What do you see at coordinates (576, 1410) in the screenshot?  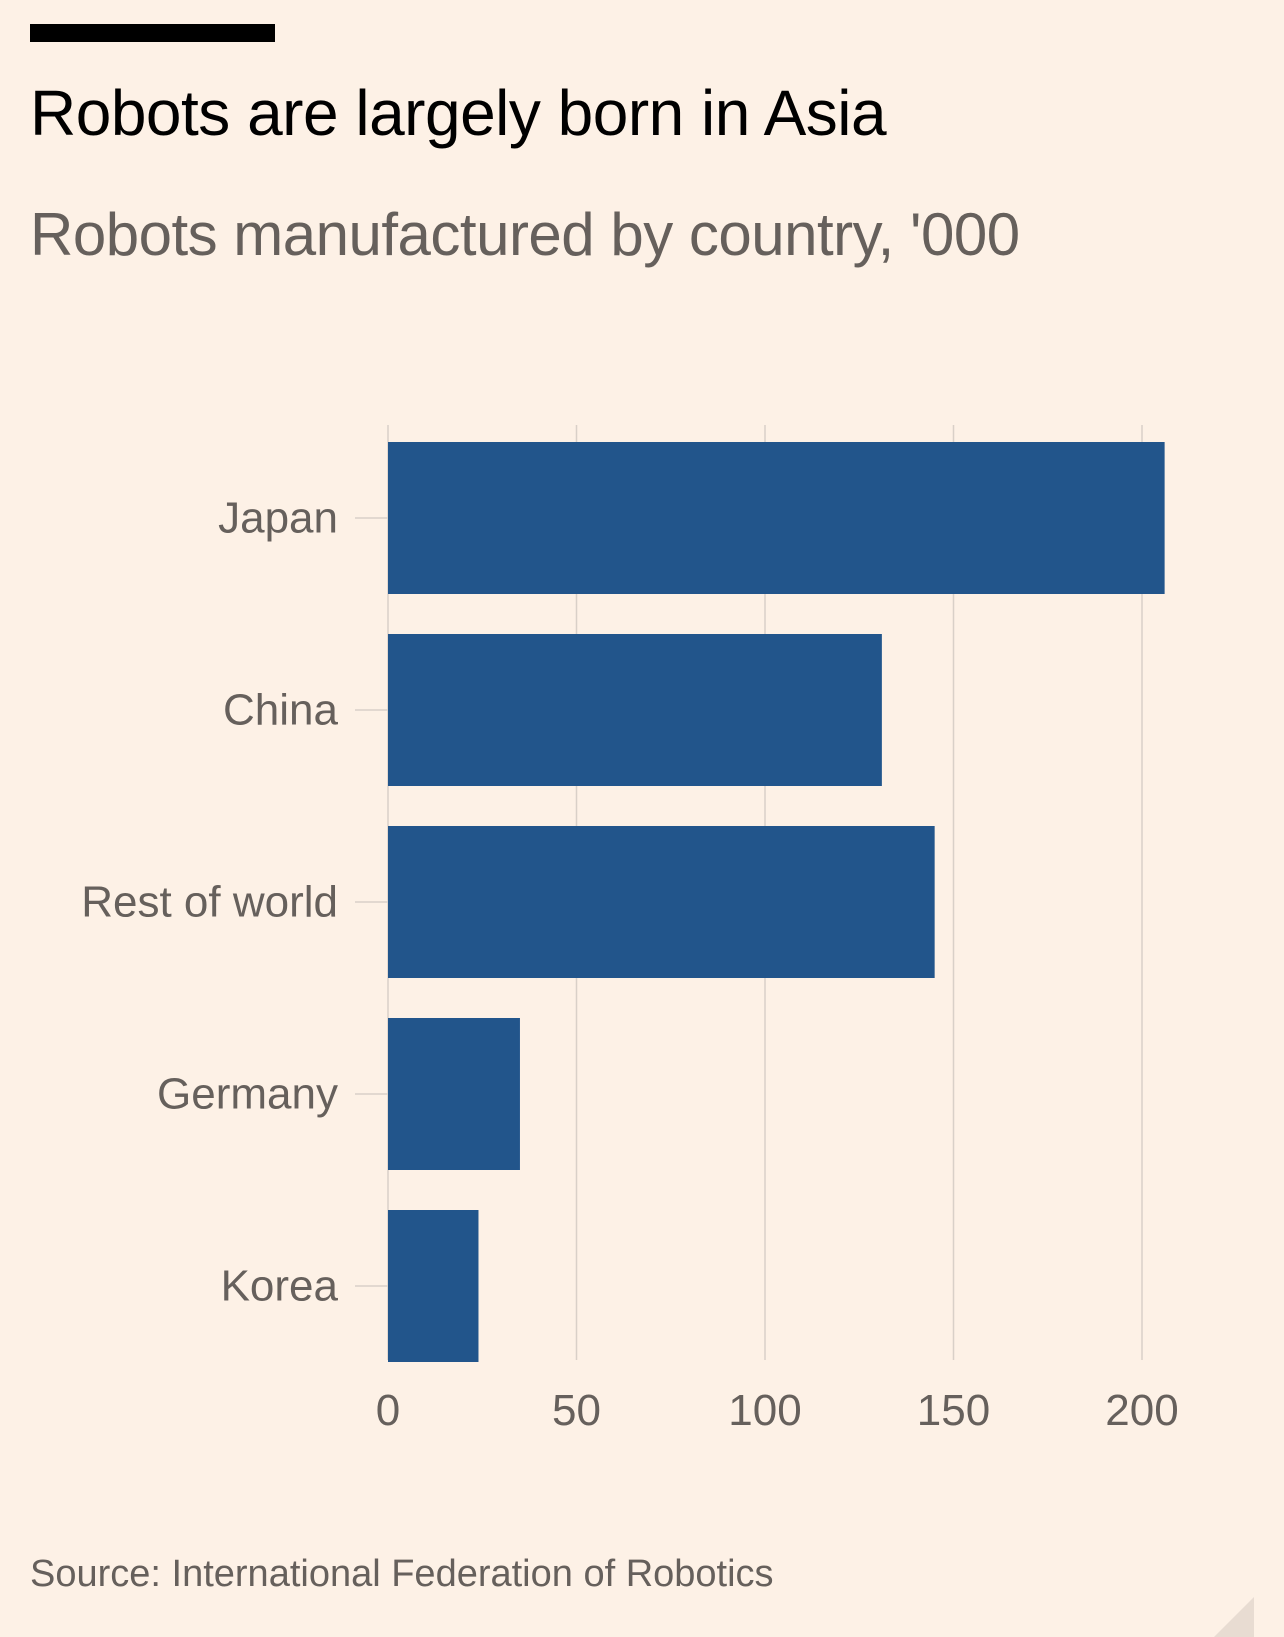 I see `x-tick-label-50: 50` at bounding box center [576, 1410].